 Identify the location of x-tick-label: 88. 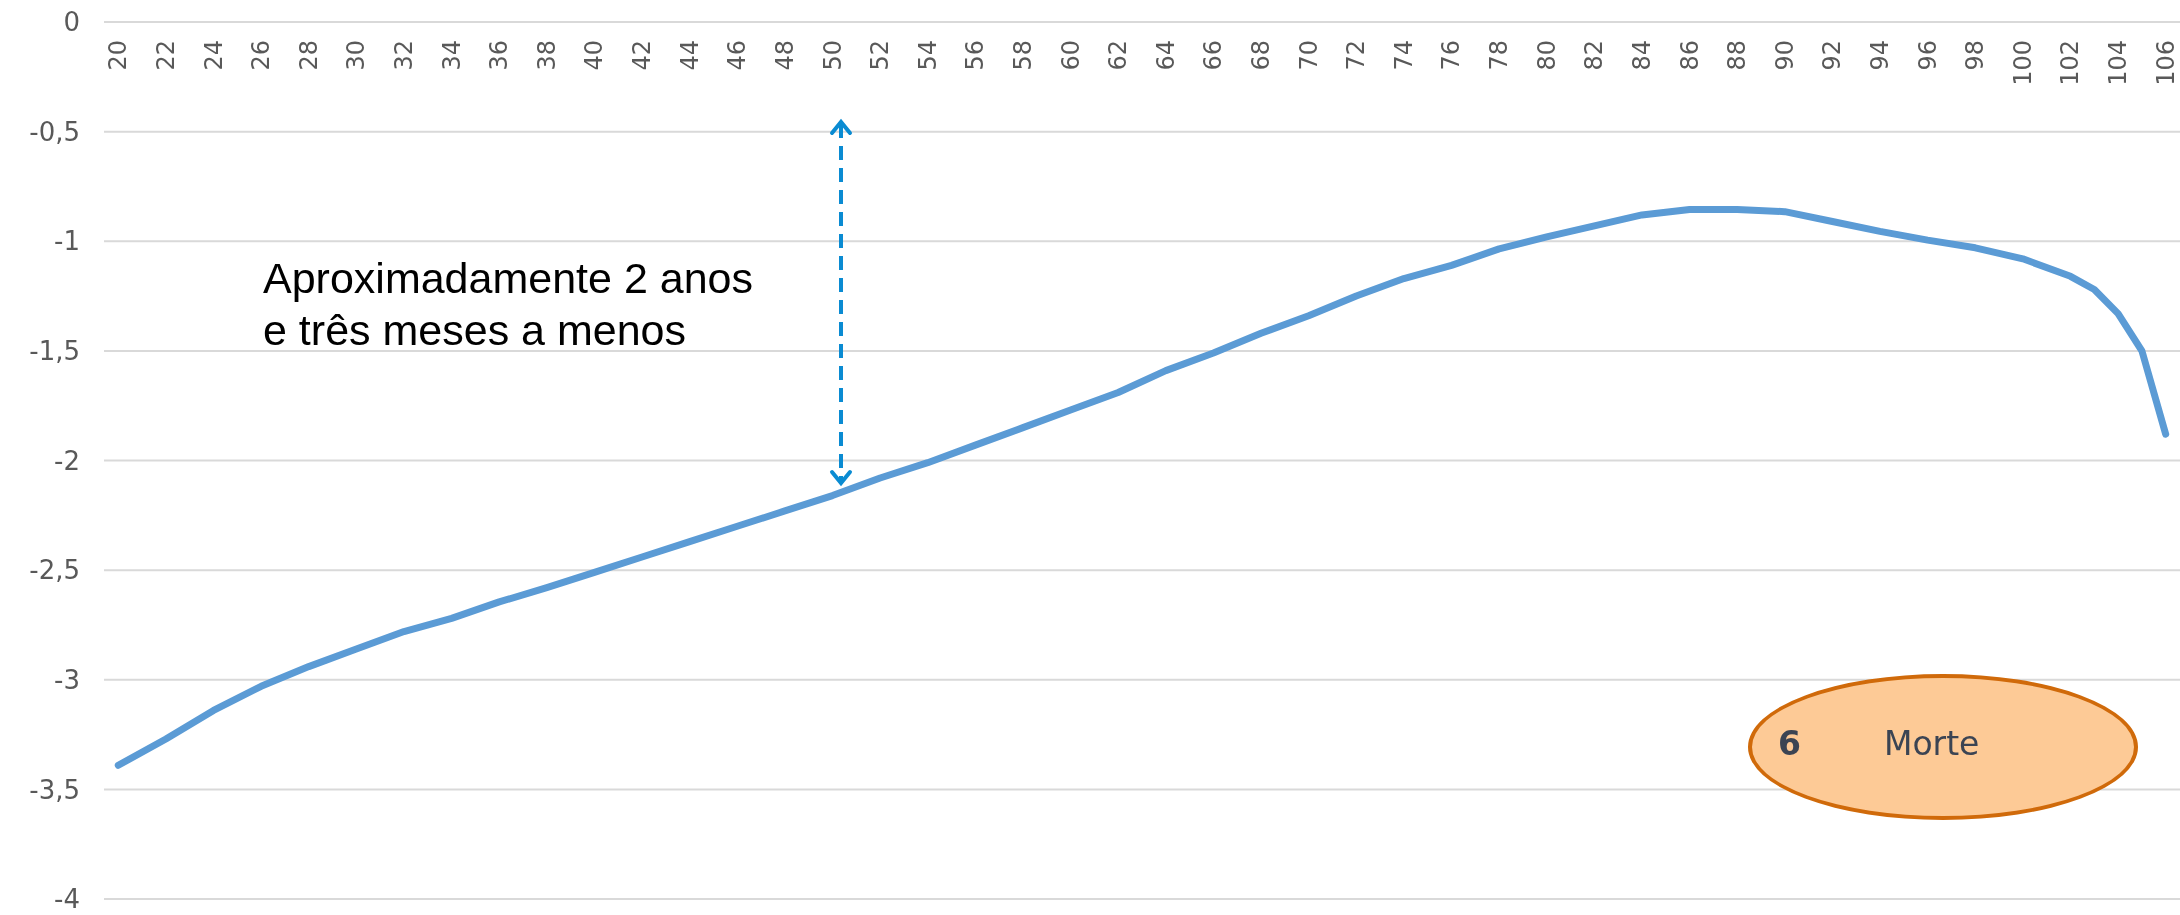
(1737, 55).